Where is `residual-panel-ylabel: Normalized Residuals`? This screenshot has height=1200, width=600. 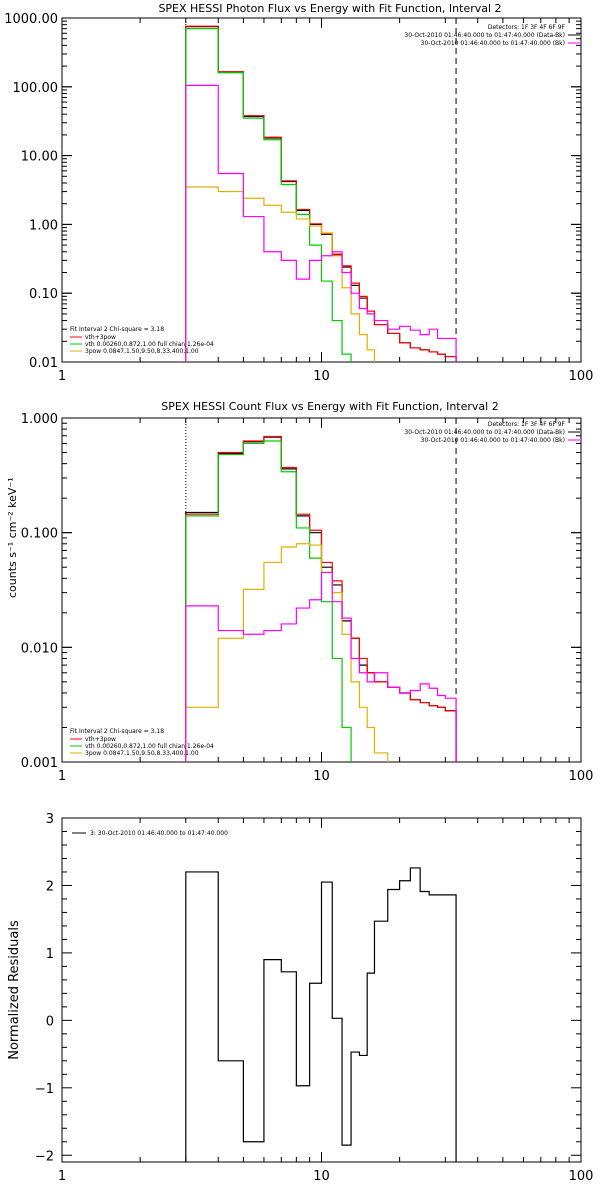 residual-panel-ylabel: Normalized Residuals is located at coordinates (14, 990).